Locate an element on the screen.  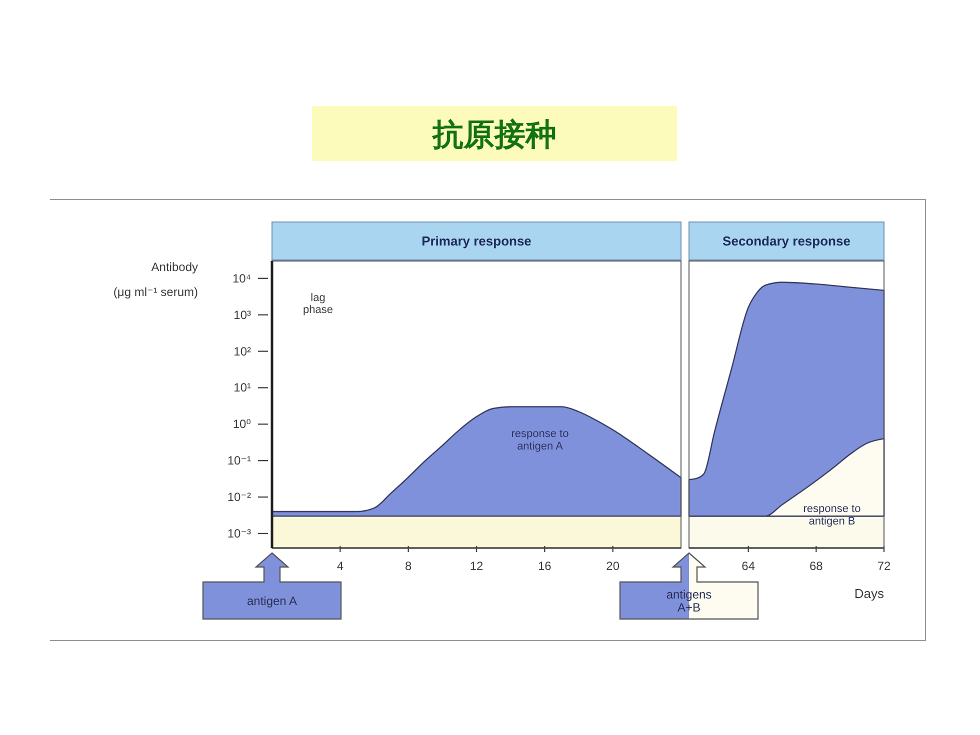
y-tick-label: 10¹ is located at coordinates (243, 387).